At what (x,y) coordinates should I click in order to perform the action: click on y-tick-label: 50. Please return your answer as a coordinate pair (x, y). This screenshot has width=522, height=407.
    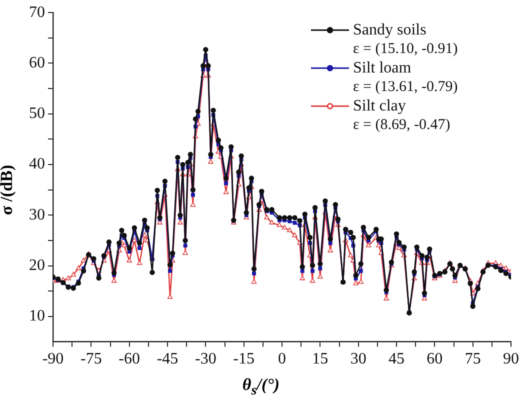
    Looking at the image, I should click on (37, 113).